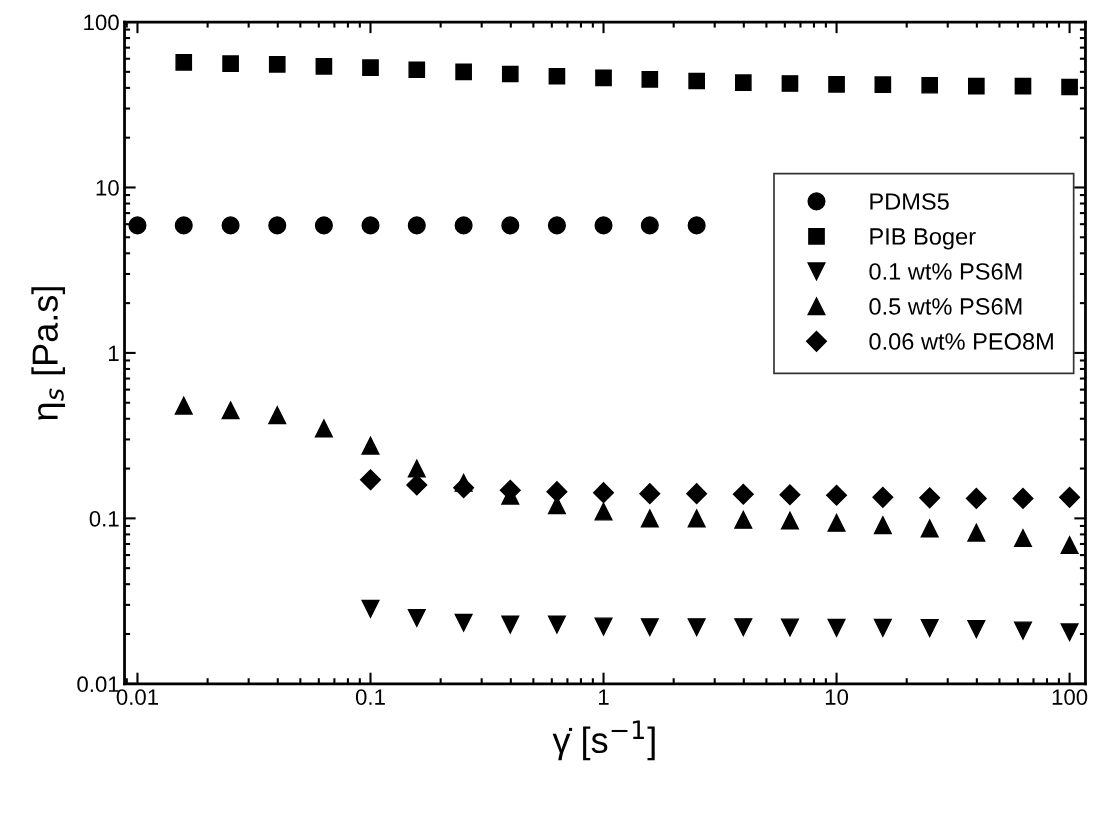 This screenshot has width=1102, height=816. What do you see at coordinates (604, 697) in the screenshot?
I see `x-tick-label: 1` at bounding box center [604, 697].